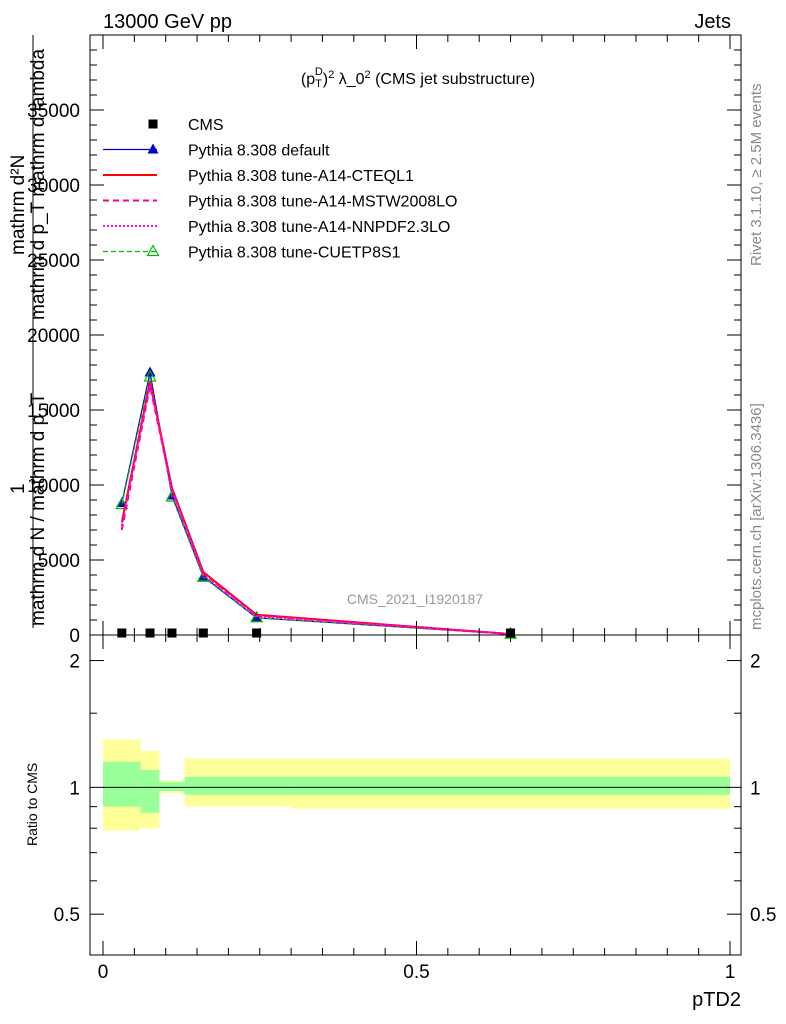 The image size is (786, 1024). What do you see at coordinates (763, 915) in the screenshot?
I see `ratio-y-tick-label-right: 0.5` at bounding box center [763, 915].